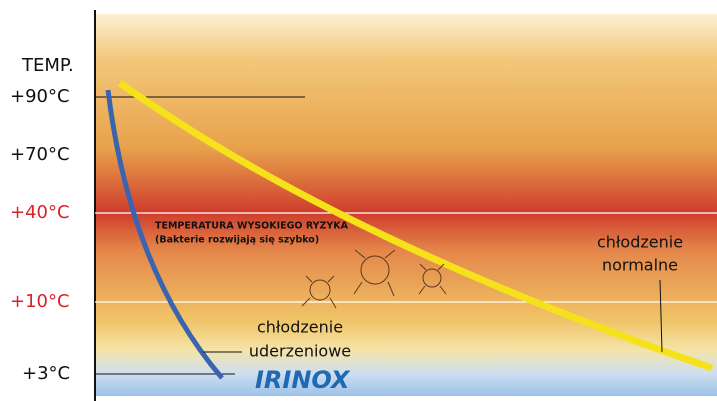  What do you see at coordinates (40, 212) in the screenshot?
I see `tick-label: +40°C` at bounding box center [40, 212].